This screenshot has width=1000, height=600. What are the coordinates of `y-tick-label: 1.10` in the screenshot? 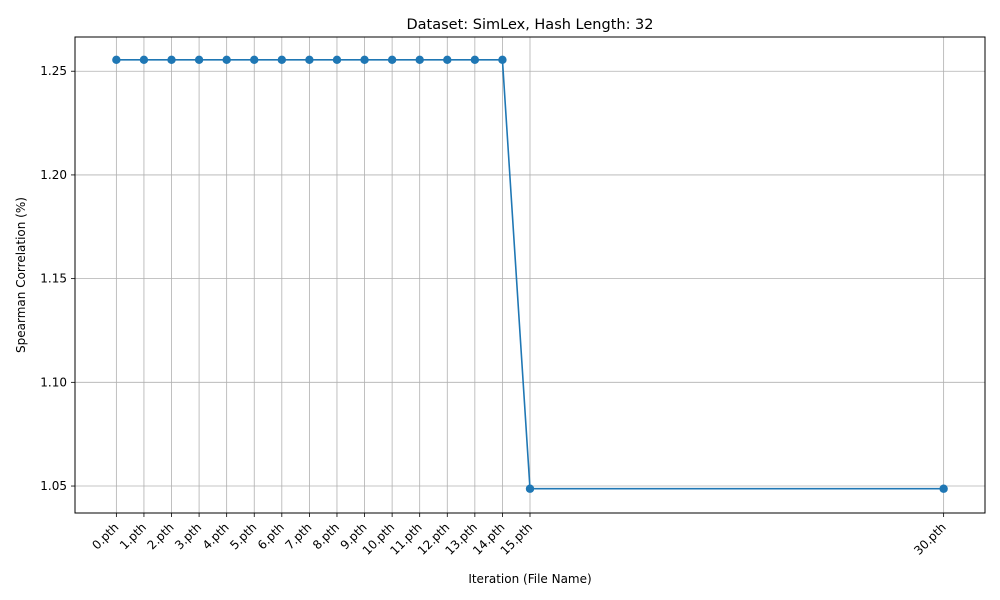 It's located at (53, 382).